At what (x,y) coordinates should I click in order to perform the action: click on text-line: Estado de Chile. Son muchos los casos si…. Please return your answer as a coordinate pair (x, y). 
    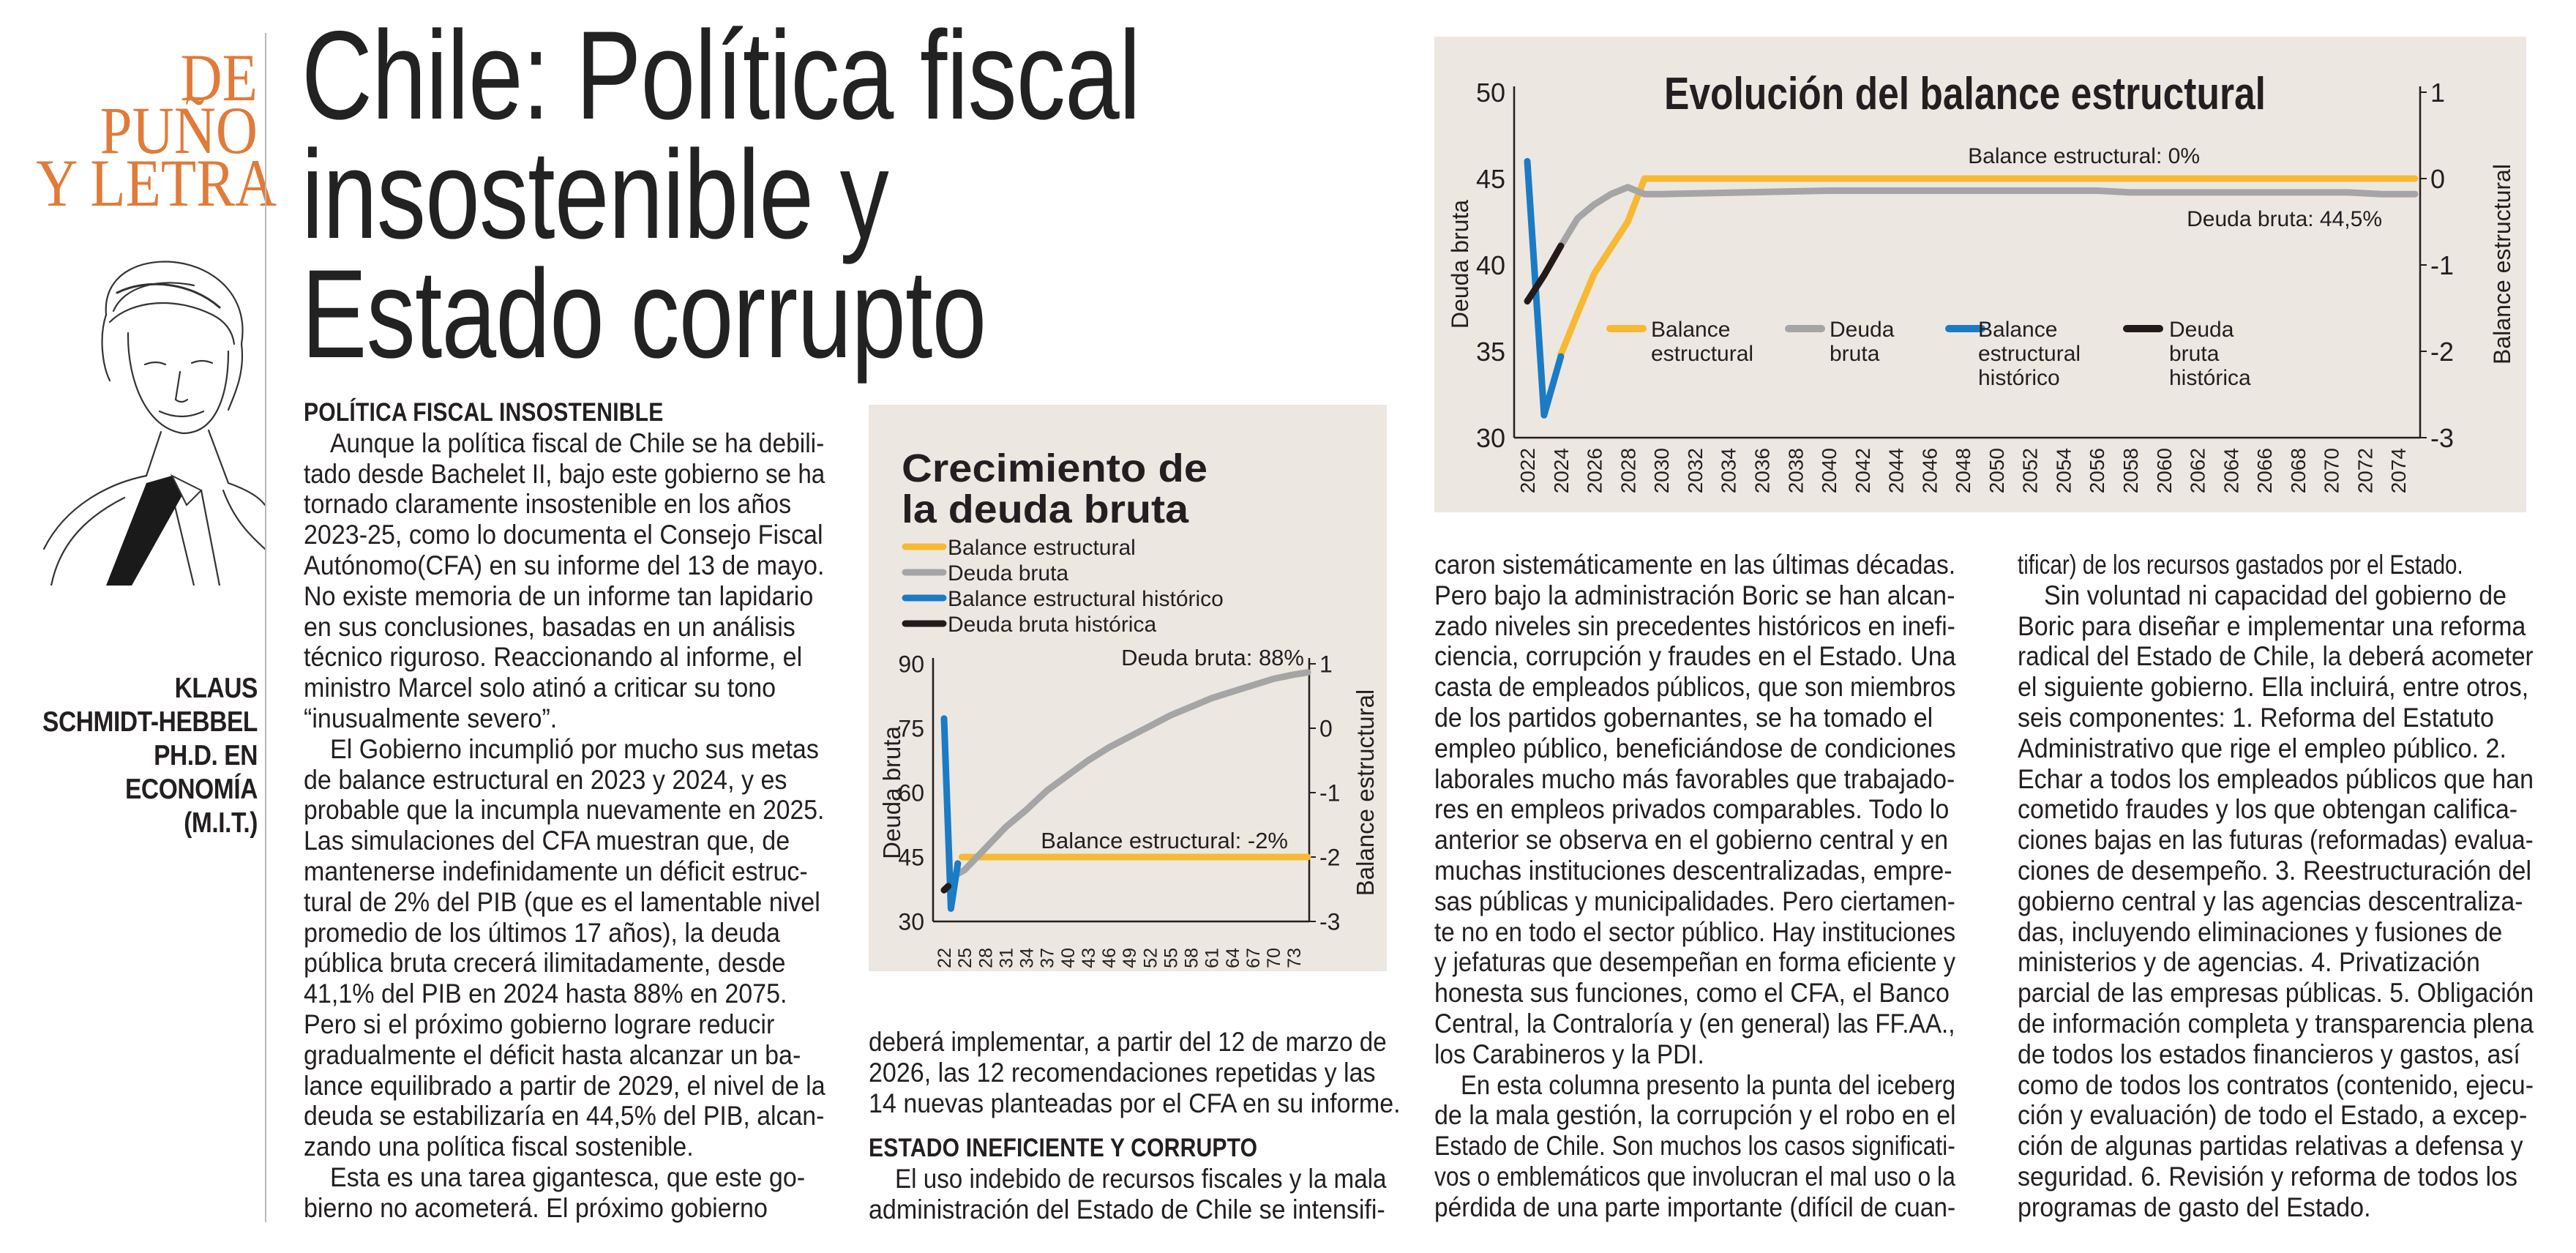
    Looking at the image, I should click on (1694, 1146).